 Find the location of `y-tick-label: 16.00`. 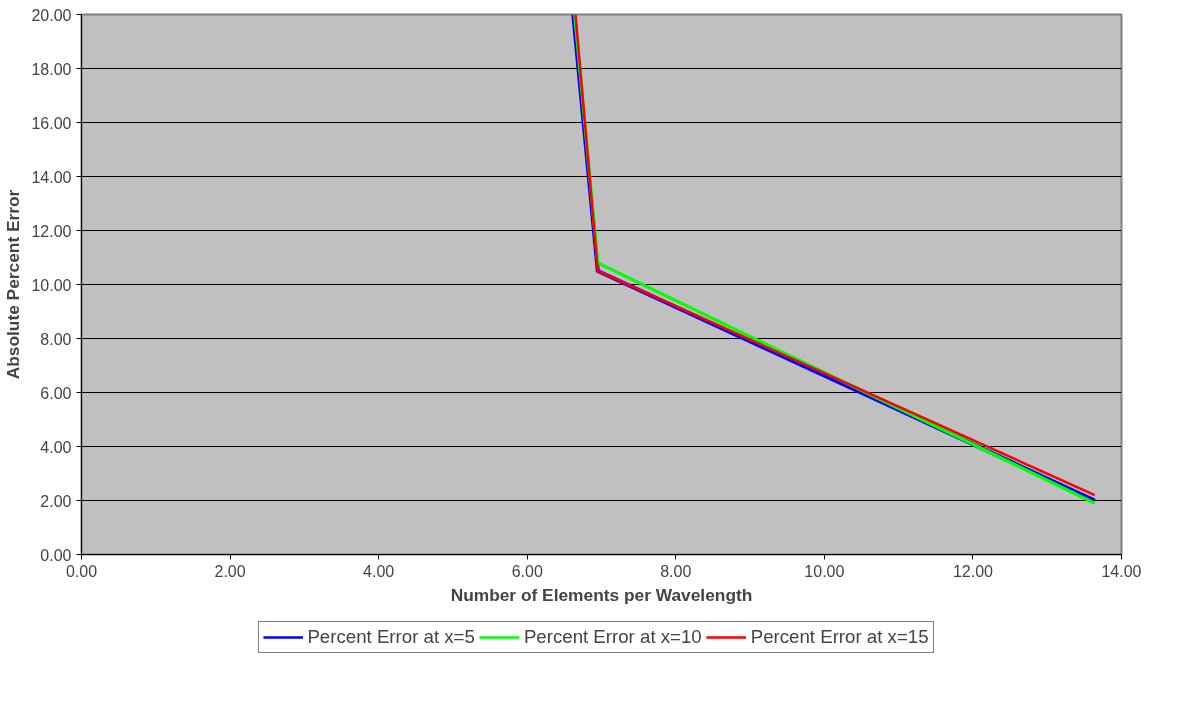

y-tick-label: 16.00 is located at coordinates (51, 123).